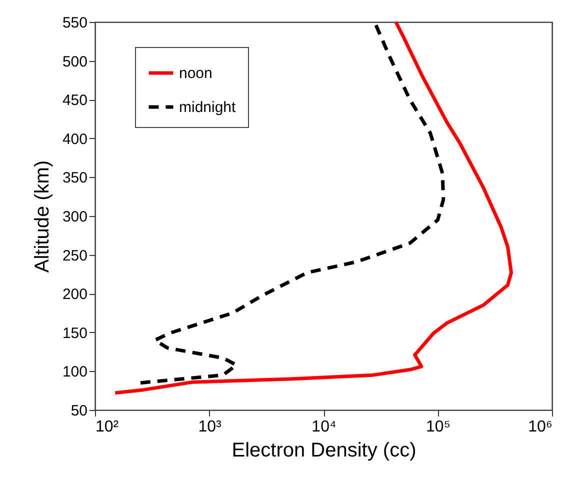  What do you see at coordinates (195, 73) in the screenshot?
I see `legend-label: noon` at bounding box center [195, 73].